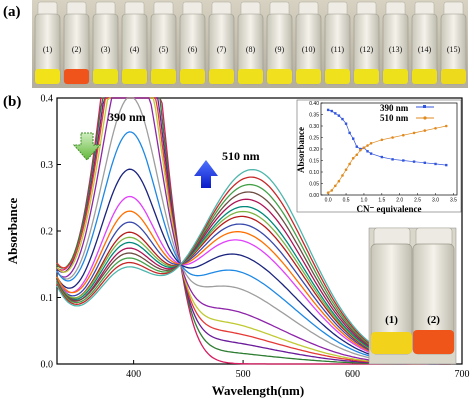 The height and width of the screenshot is (412, 474). I want to click on legend-510-label: 510 nm, so click(394, 118).